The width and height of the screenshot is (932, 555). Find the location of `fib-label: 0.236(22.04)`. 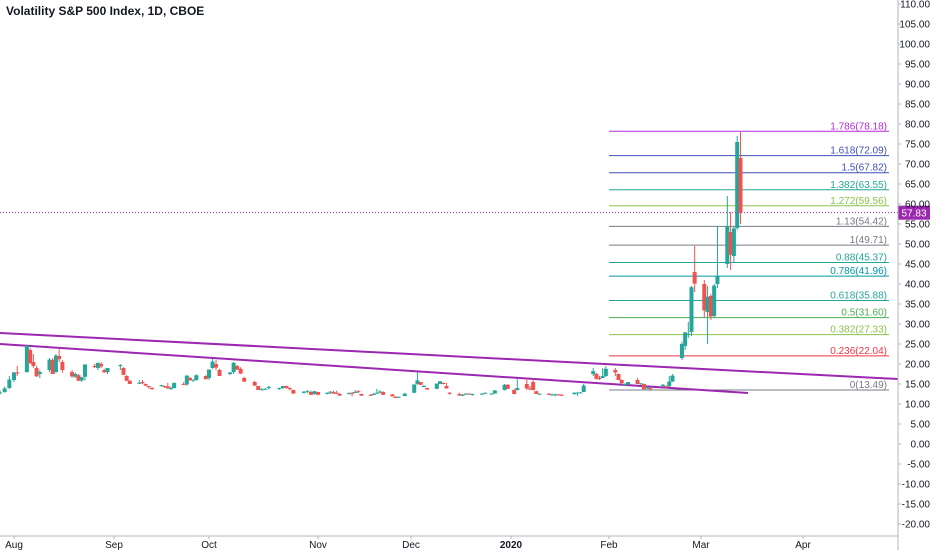

fib-label: 0.236(22.04) is located at coordinates (858, 351).